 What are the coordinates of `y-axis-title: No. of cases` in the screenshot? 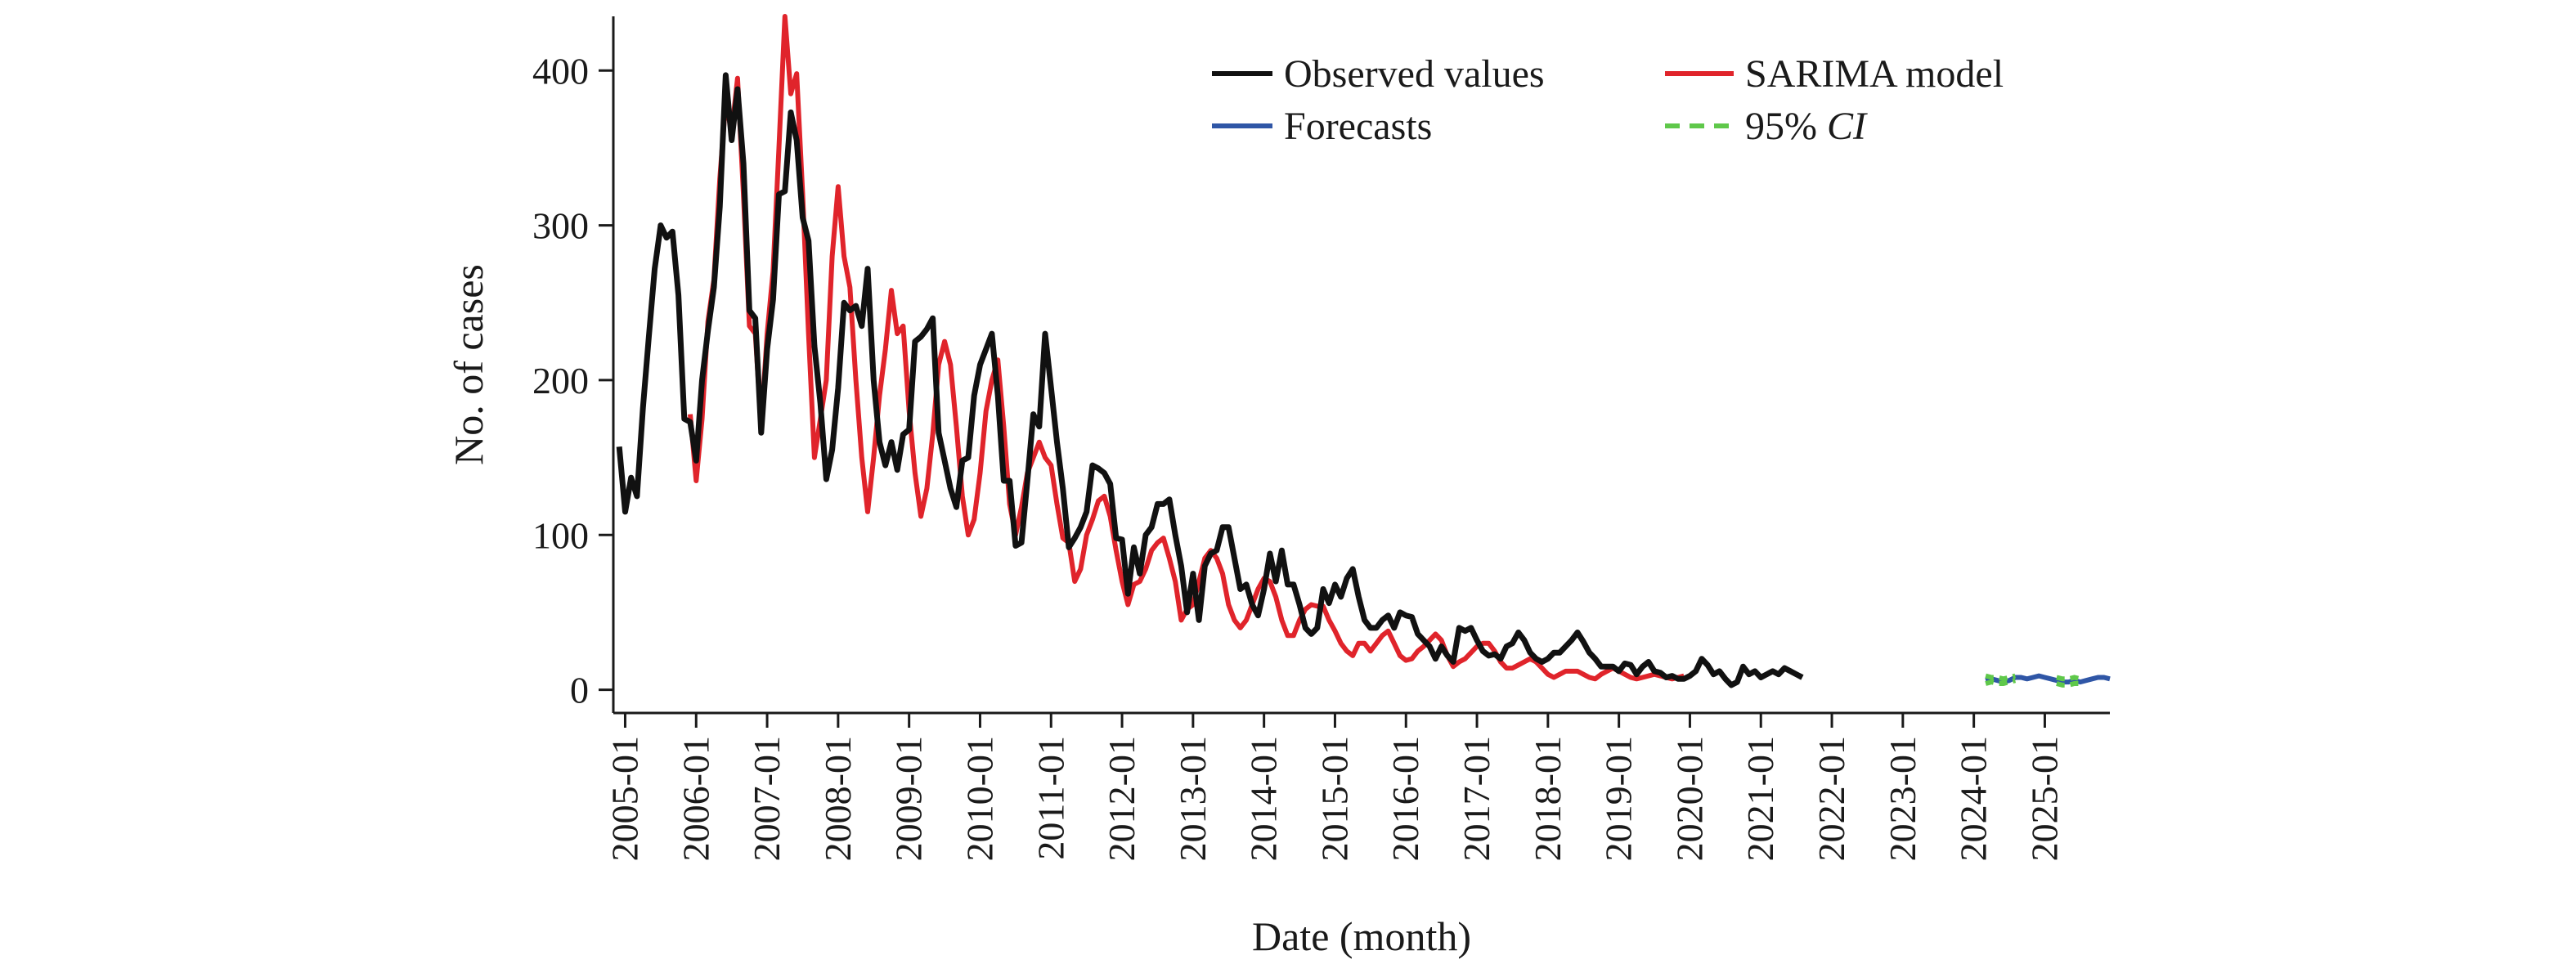 It's located at (468, 364).